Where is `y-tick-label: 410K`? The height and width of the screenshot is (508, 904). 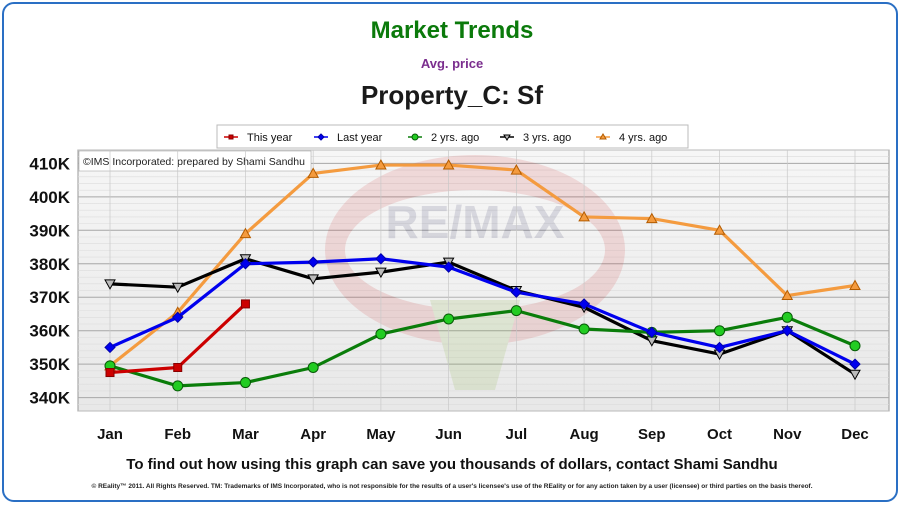 y-tick-label: 410K is located at coordinates (49, 163).